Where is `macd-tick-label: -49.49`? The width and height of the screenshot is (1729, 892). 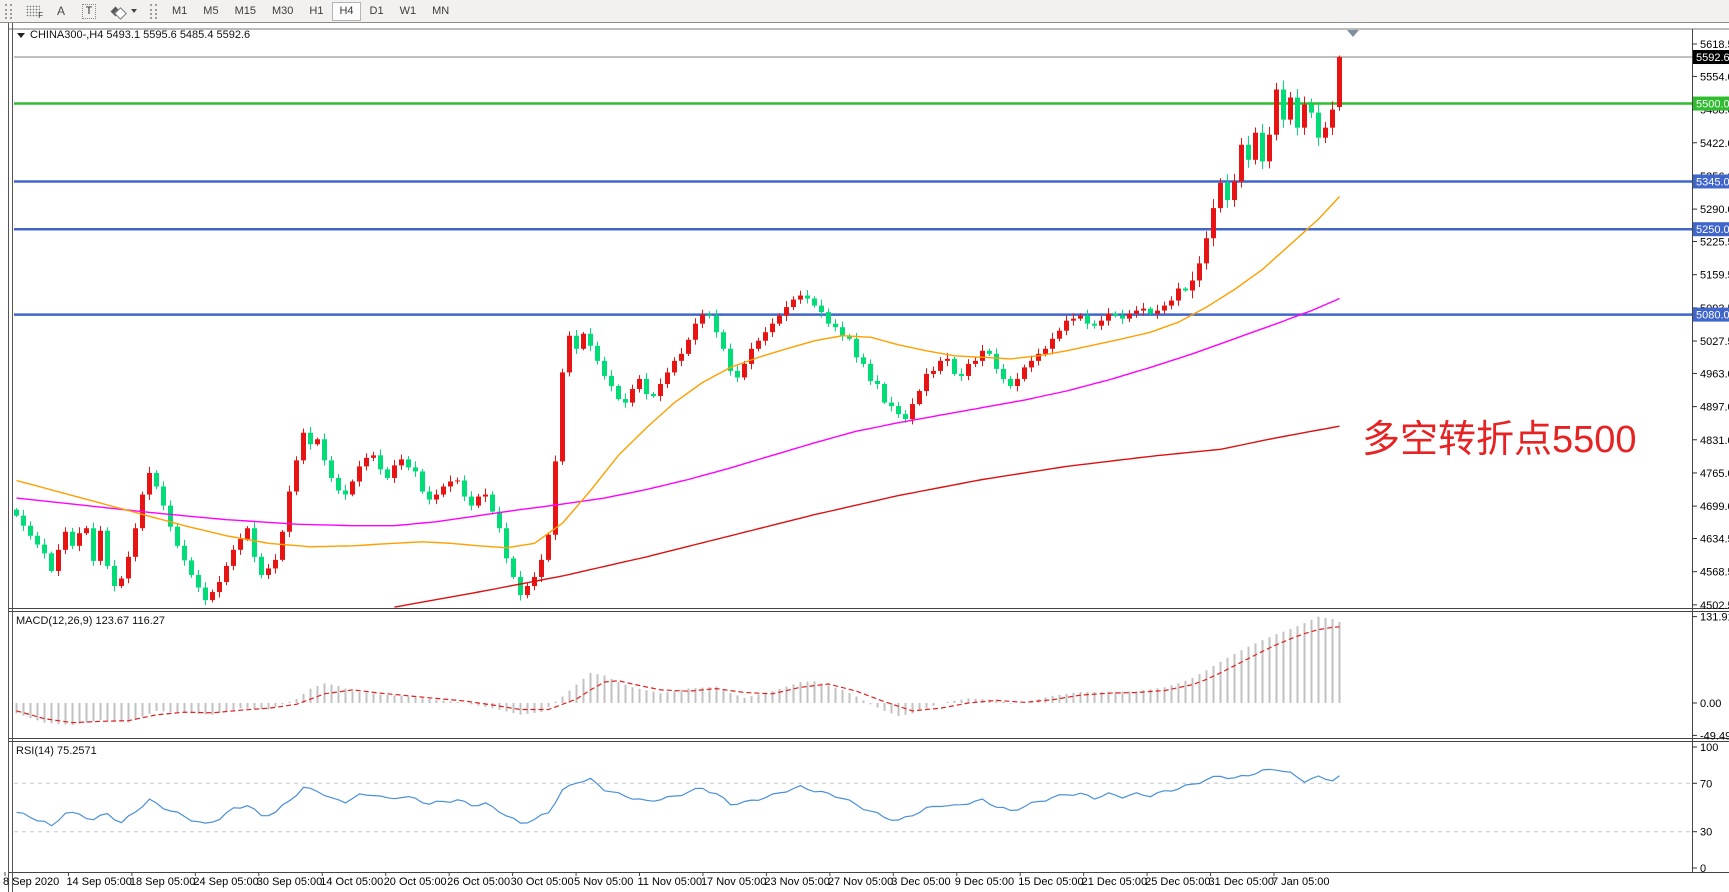 macd-tick-label: -49.49 is located at coordinates (1714, 736).